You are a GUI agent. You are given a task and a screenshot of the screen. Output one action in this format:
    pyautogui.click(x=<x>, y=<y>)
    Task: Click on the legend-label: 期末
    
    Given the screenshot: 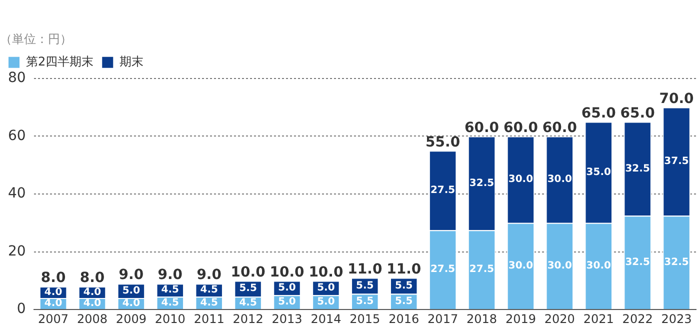 What is the action you would take?
    pyautogui.click(x=132, y=61)
    